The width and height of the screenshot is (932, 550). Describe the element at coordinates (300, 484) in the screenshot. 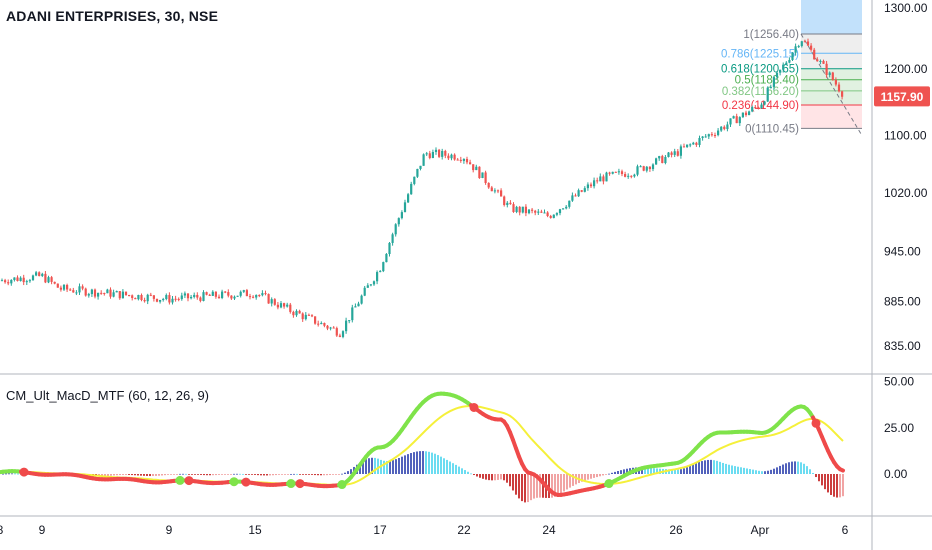

I see `cross-dot` at that location.